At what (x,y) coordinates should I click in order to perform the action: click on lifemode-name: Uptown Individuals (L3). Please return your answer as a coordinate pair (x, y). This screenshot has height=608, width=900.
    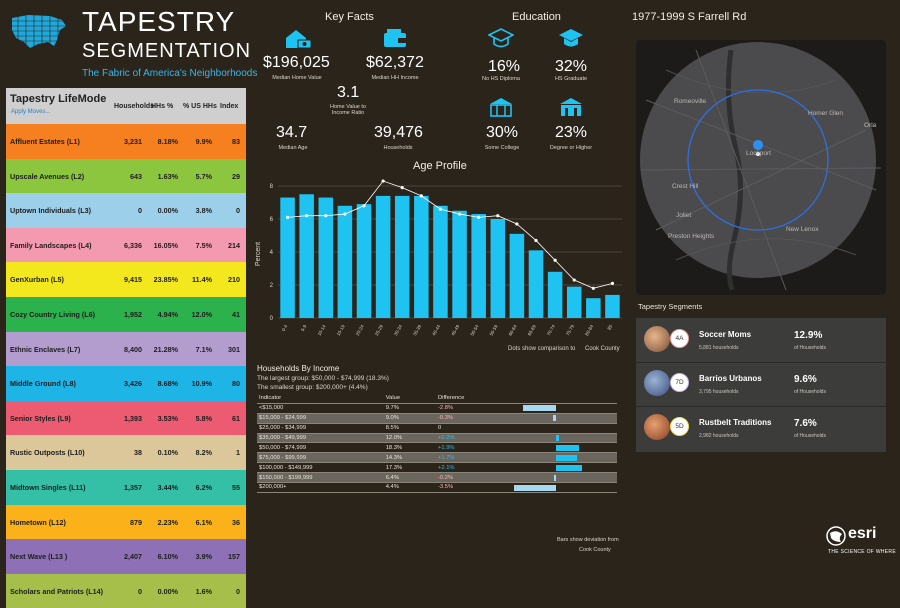
    Looking at the image, I should click on (51, 211).